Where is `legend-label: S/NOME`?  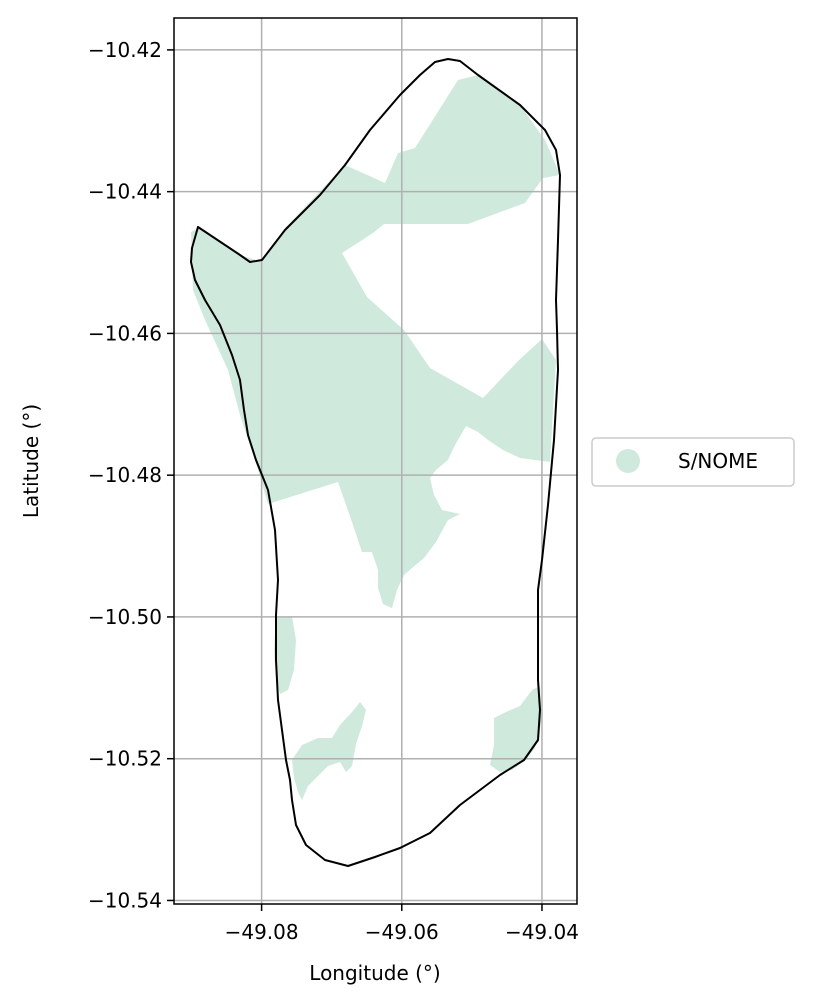 legend-label: S/NOME is located at coordinates (718, 461).